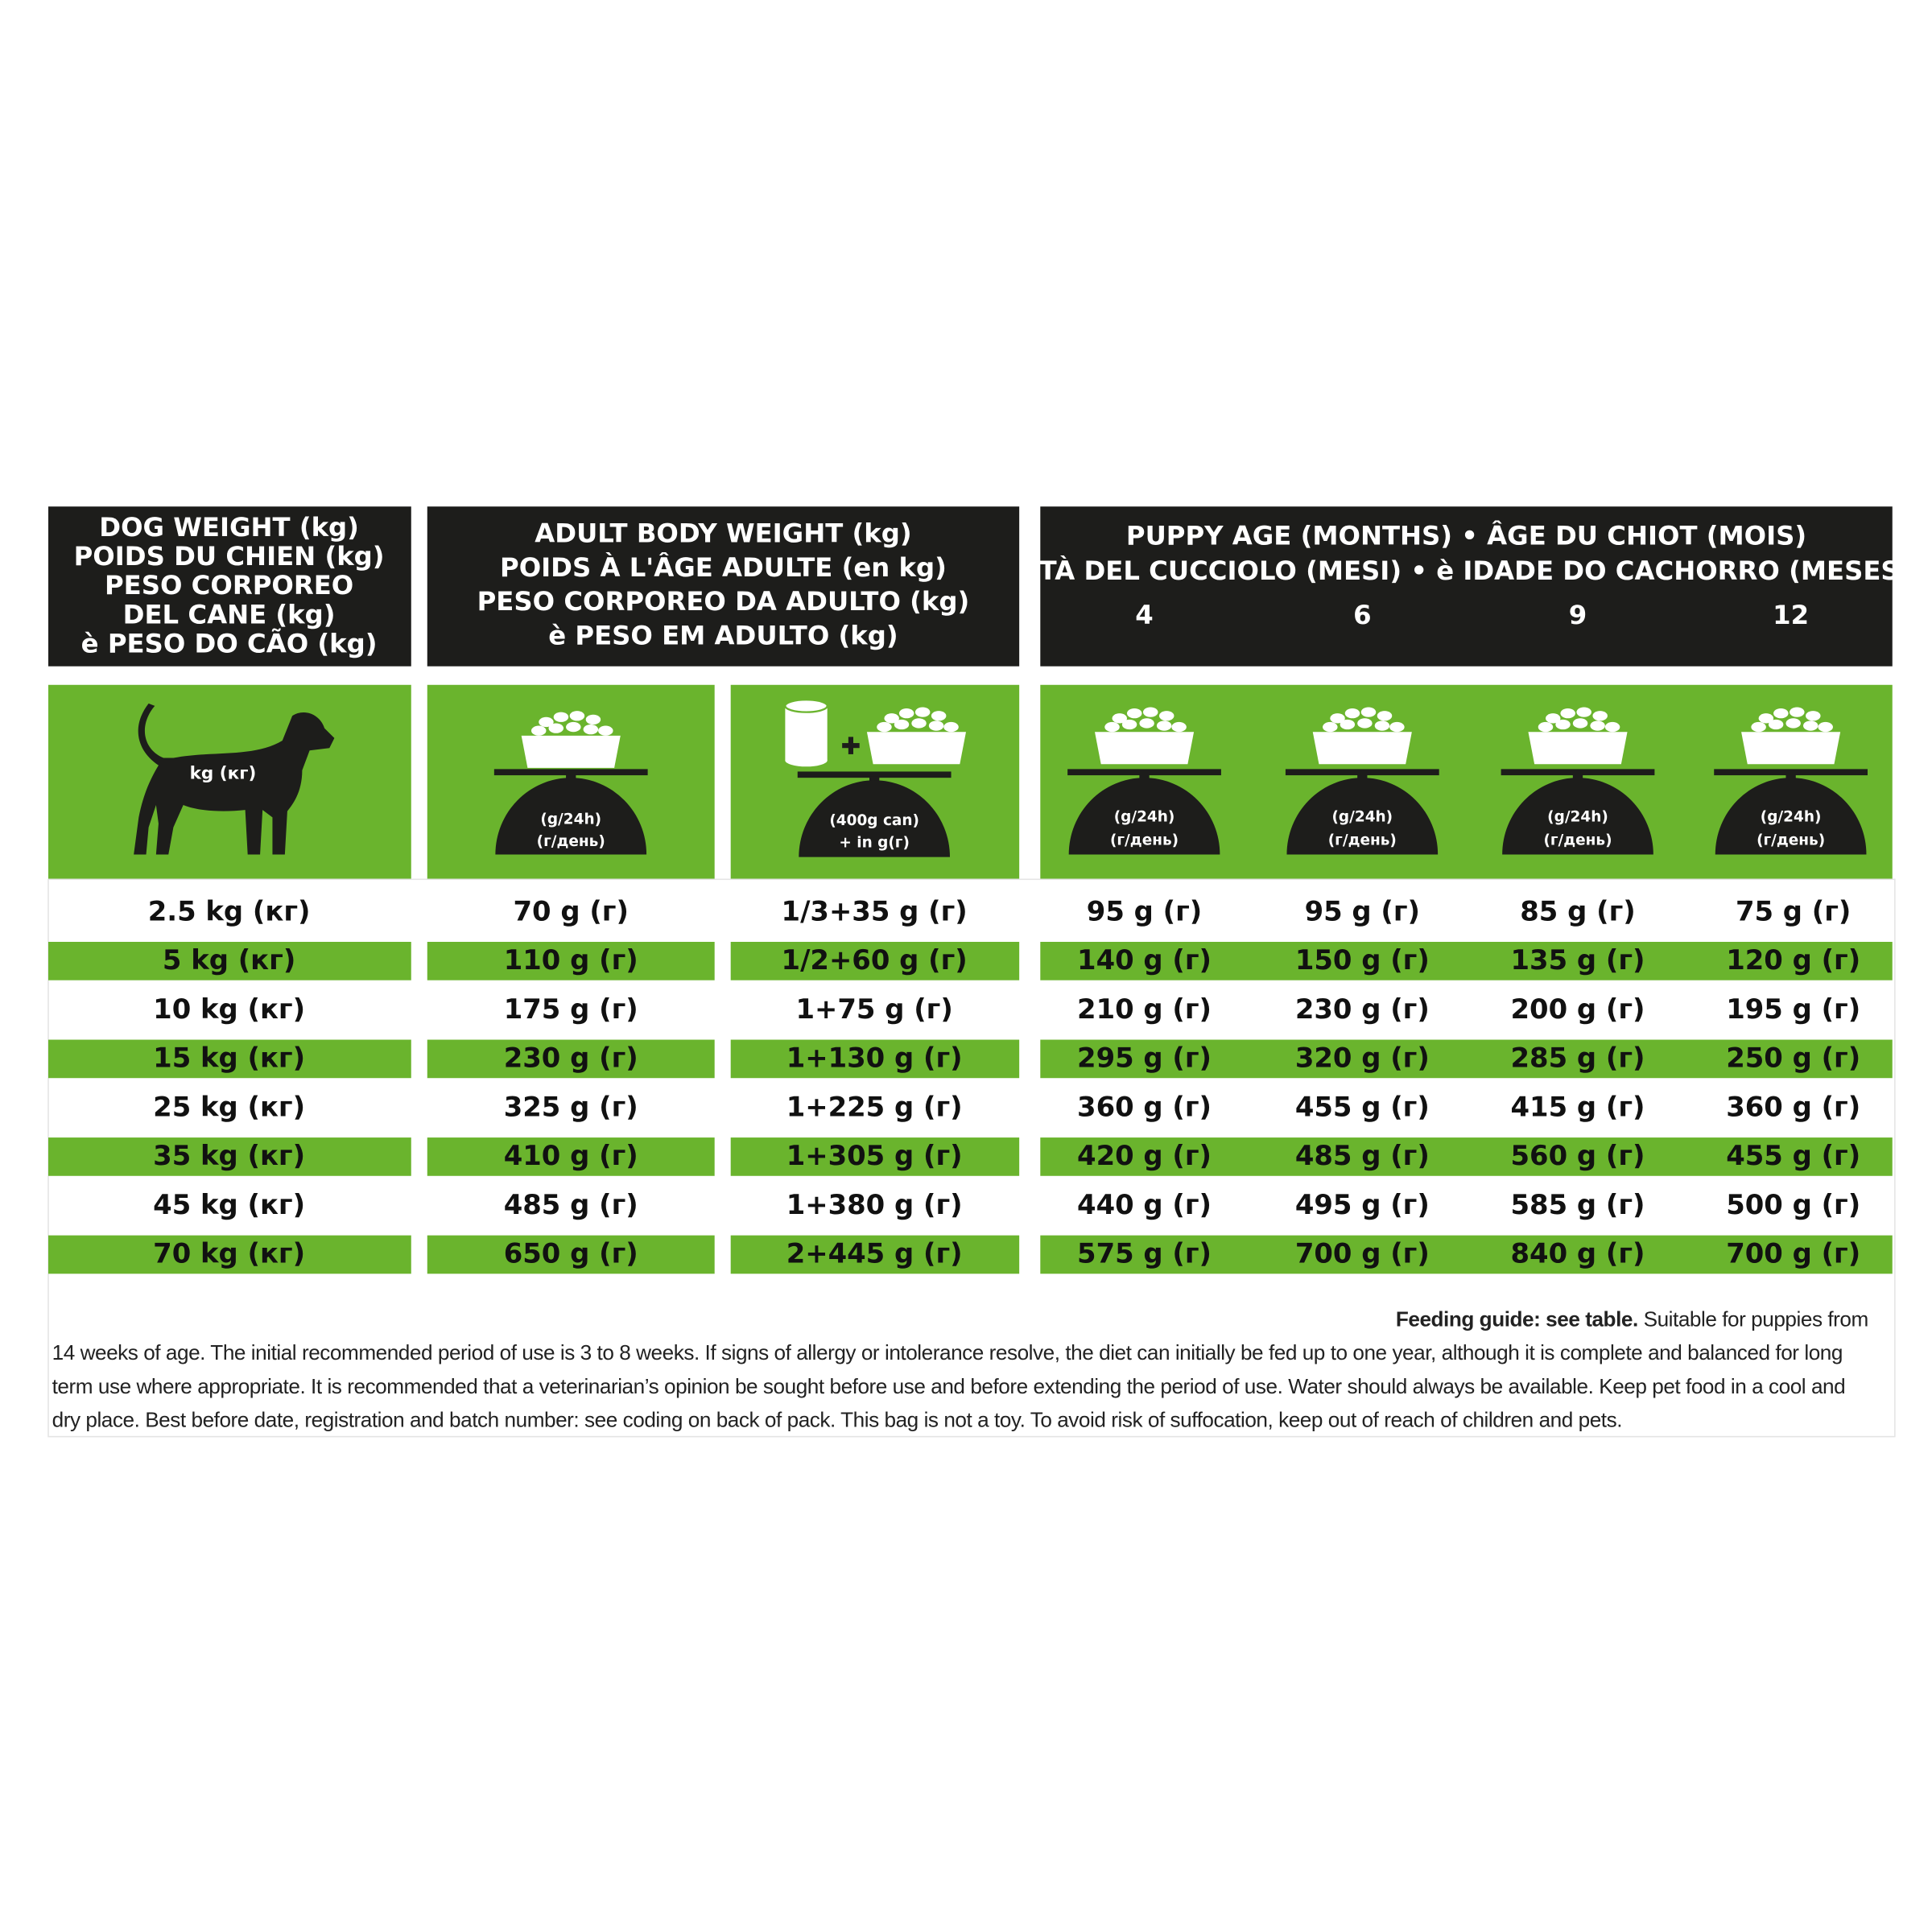 The image size is (1932, 1932). What do you see at coordinates (1578, 1058) in the screenshot?
I see `table-cell: 285 g (г)` at bounding box center [1578, 1058].